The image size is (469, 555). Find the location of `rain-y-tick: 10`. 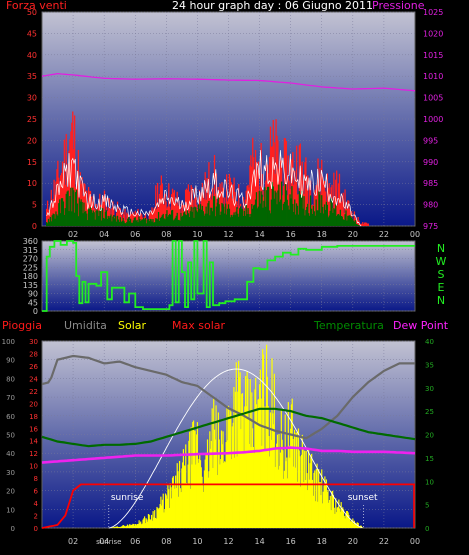

rain-y-tick: 10 is located at coordinates (33, 467).